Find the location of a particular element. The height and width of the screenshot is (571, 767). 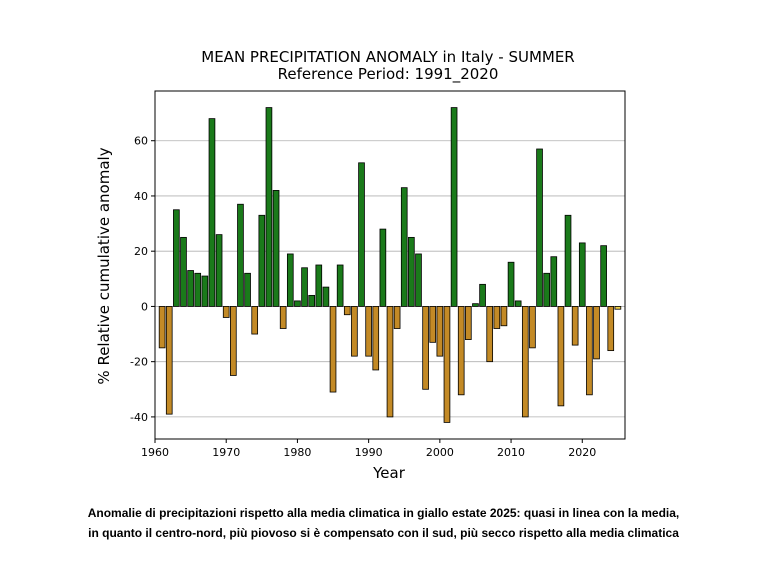

bar-1991 is located at coordinates (376, 338).